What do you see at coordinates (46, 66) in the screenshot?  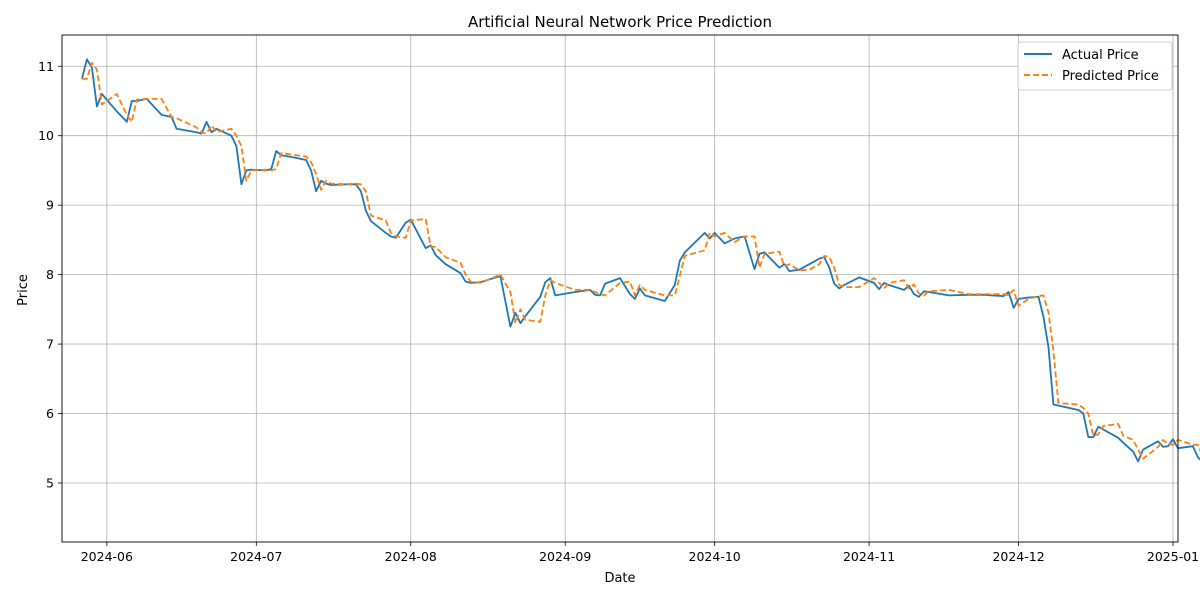 I see `y-tick-label: 11` at bounding box center [46, 66].